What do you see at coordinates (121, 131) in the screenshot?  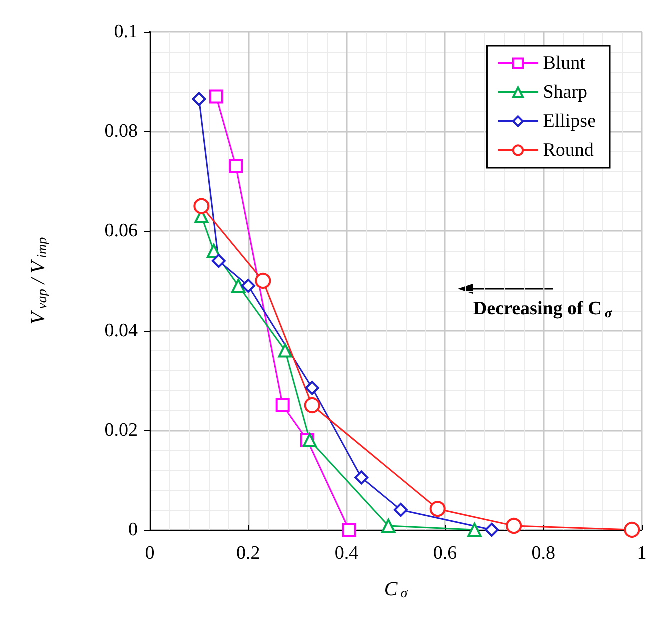 I see `y-tick-label: 0.08` at bounding box center [121, 131].